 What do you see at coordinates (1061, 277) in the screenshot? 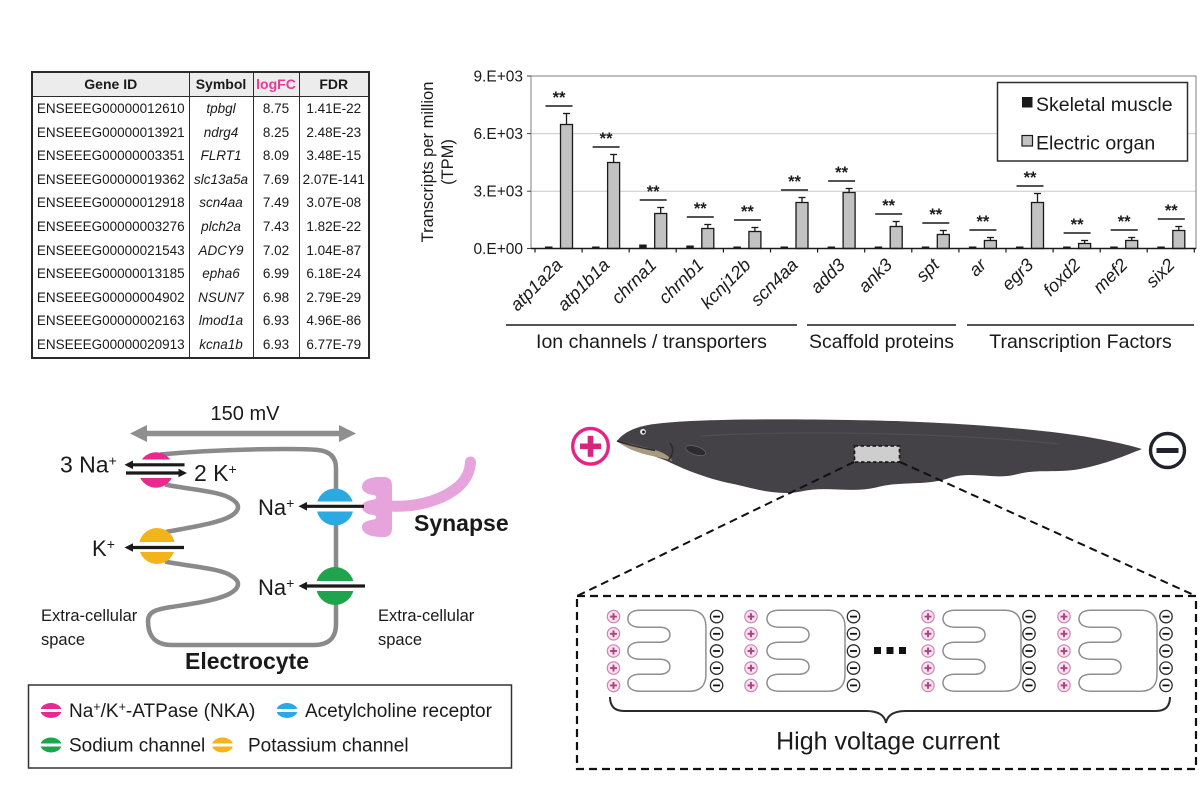
I see `svg-text: foxd2` at bounding box center [1061, 277].